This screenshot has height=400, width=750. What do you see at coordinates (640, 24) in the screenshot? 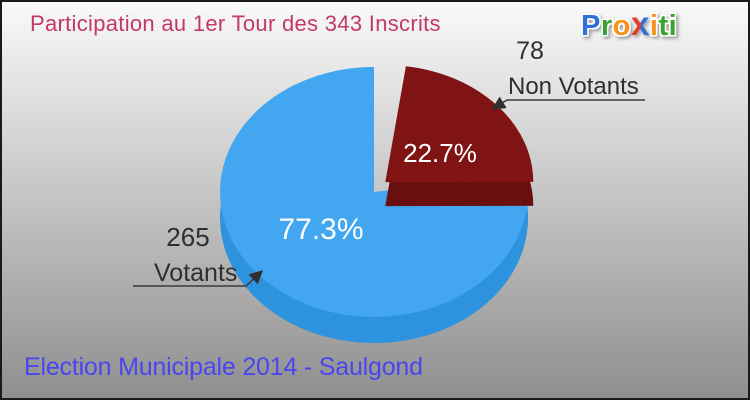
I see `logo-letter: x` at bounding box center [640, 24].